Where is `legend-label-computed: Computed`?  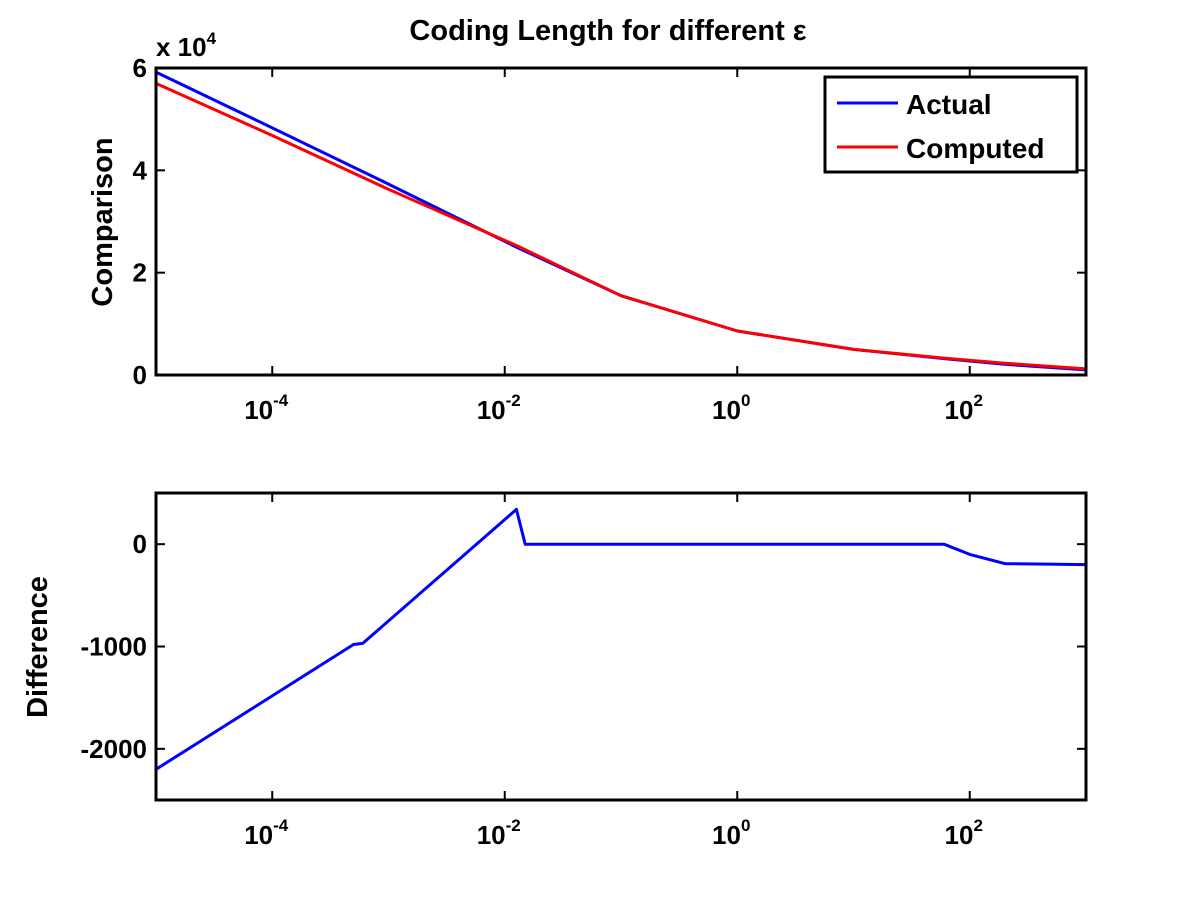
legend-label-computed: Computed is located at coordinates (975, 148).